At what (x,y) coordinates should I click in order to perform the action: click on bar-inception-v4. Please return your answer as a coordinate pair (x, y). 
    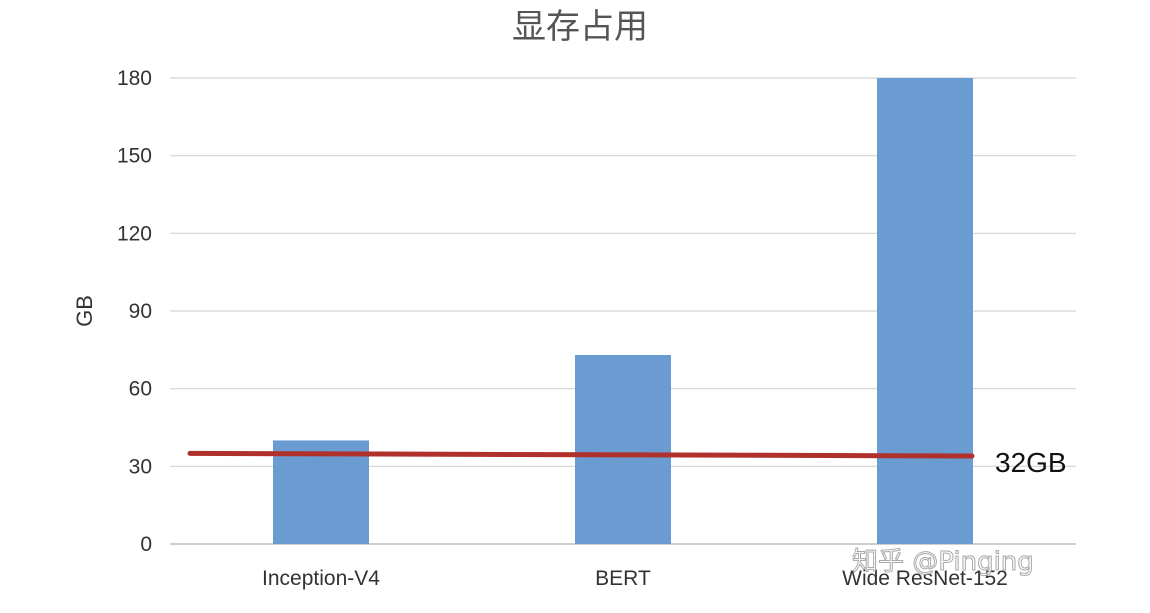
    Looking at the image, I should click on (321, 492).